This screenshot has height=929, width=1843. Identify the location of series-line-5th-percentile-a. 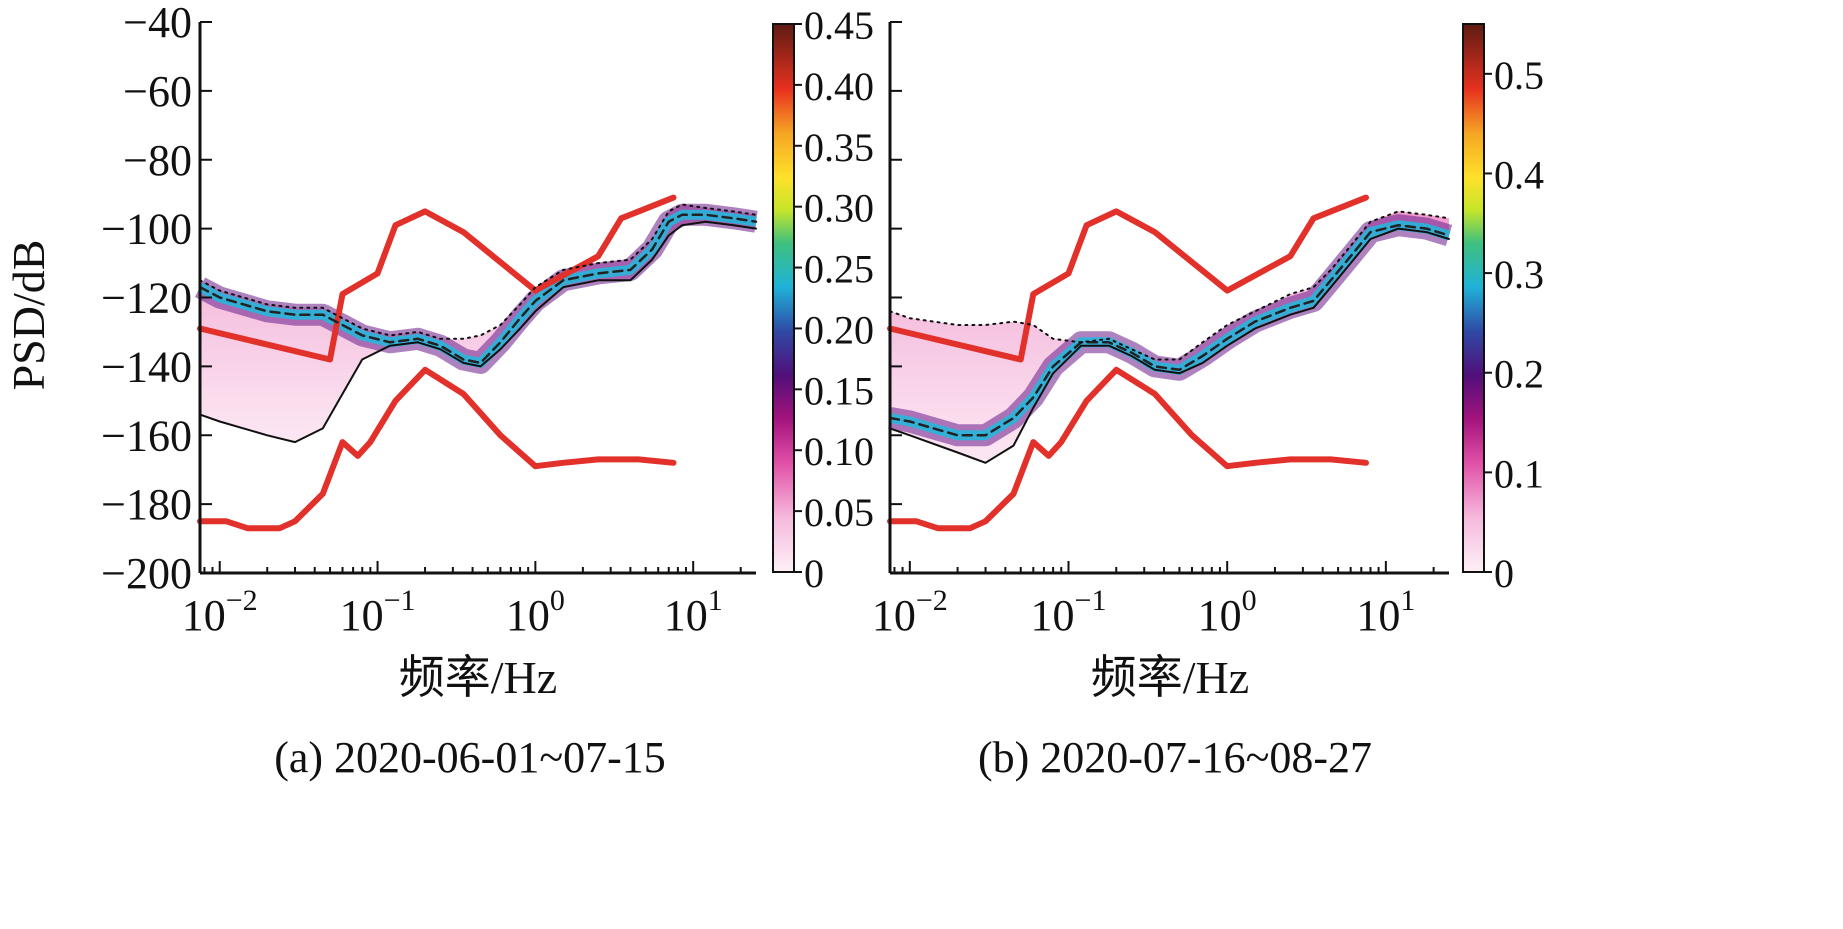
(478, 332).